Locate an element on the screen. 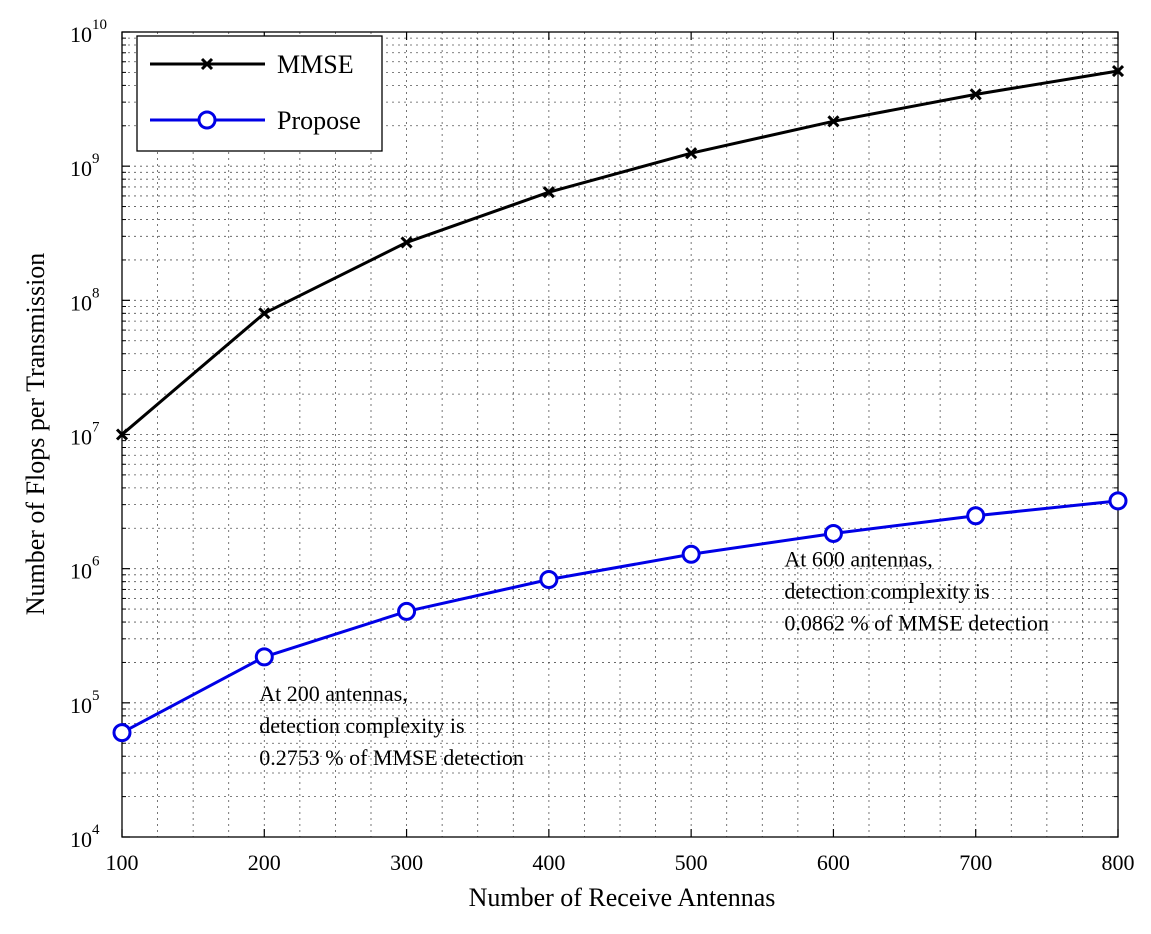  y-tick-label: 10¹⁰ is located at coordinates (88, 32).